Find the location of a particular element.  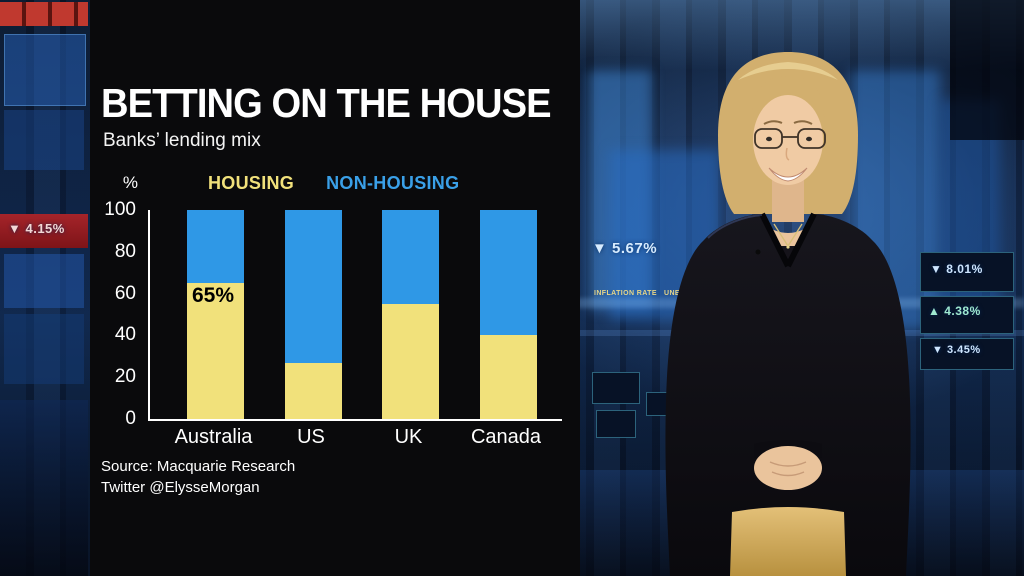

bar-canada is located at coordinates (508, 314).